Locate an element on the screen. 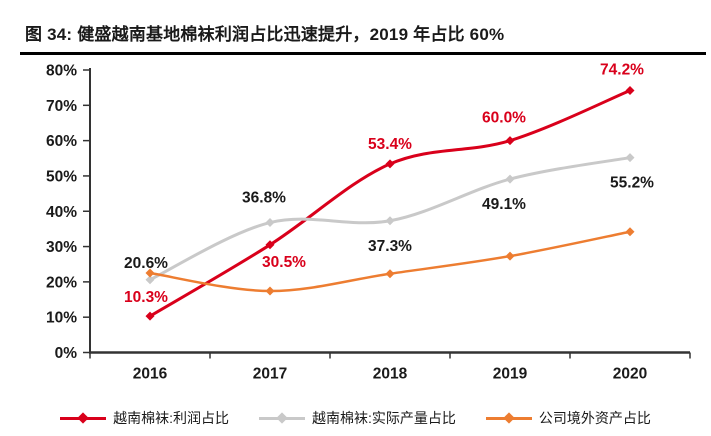  y-axis-tick-label: 70% is located at coordinates (61, 106).